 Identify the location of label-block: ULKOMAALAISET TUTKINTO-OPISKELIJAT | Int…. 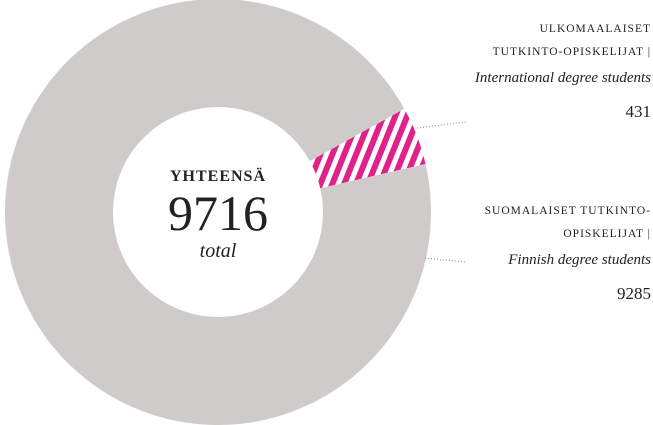
(543, 75).